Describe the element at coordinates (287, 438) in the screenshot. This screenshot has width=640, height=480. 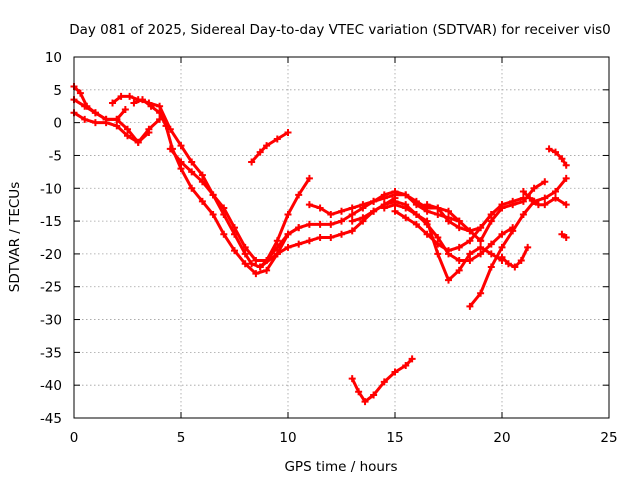
I see `x-tick-label: 10` at that location.